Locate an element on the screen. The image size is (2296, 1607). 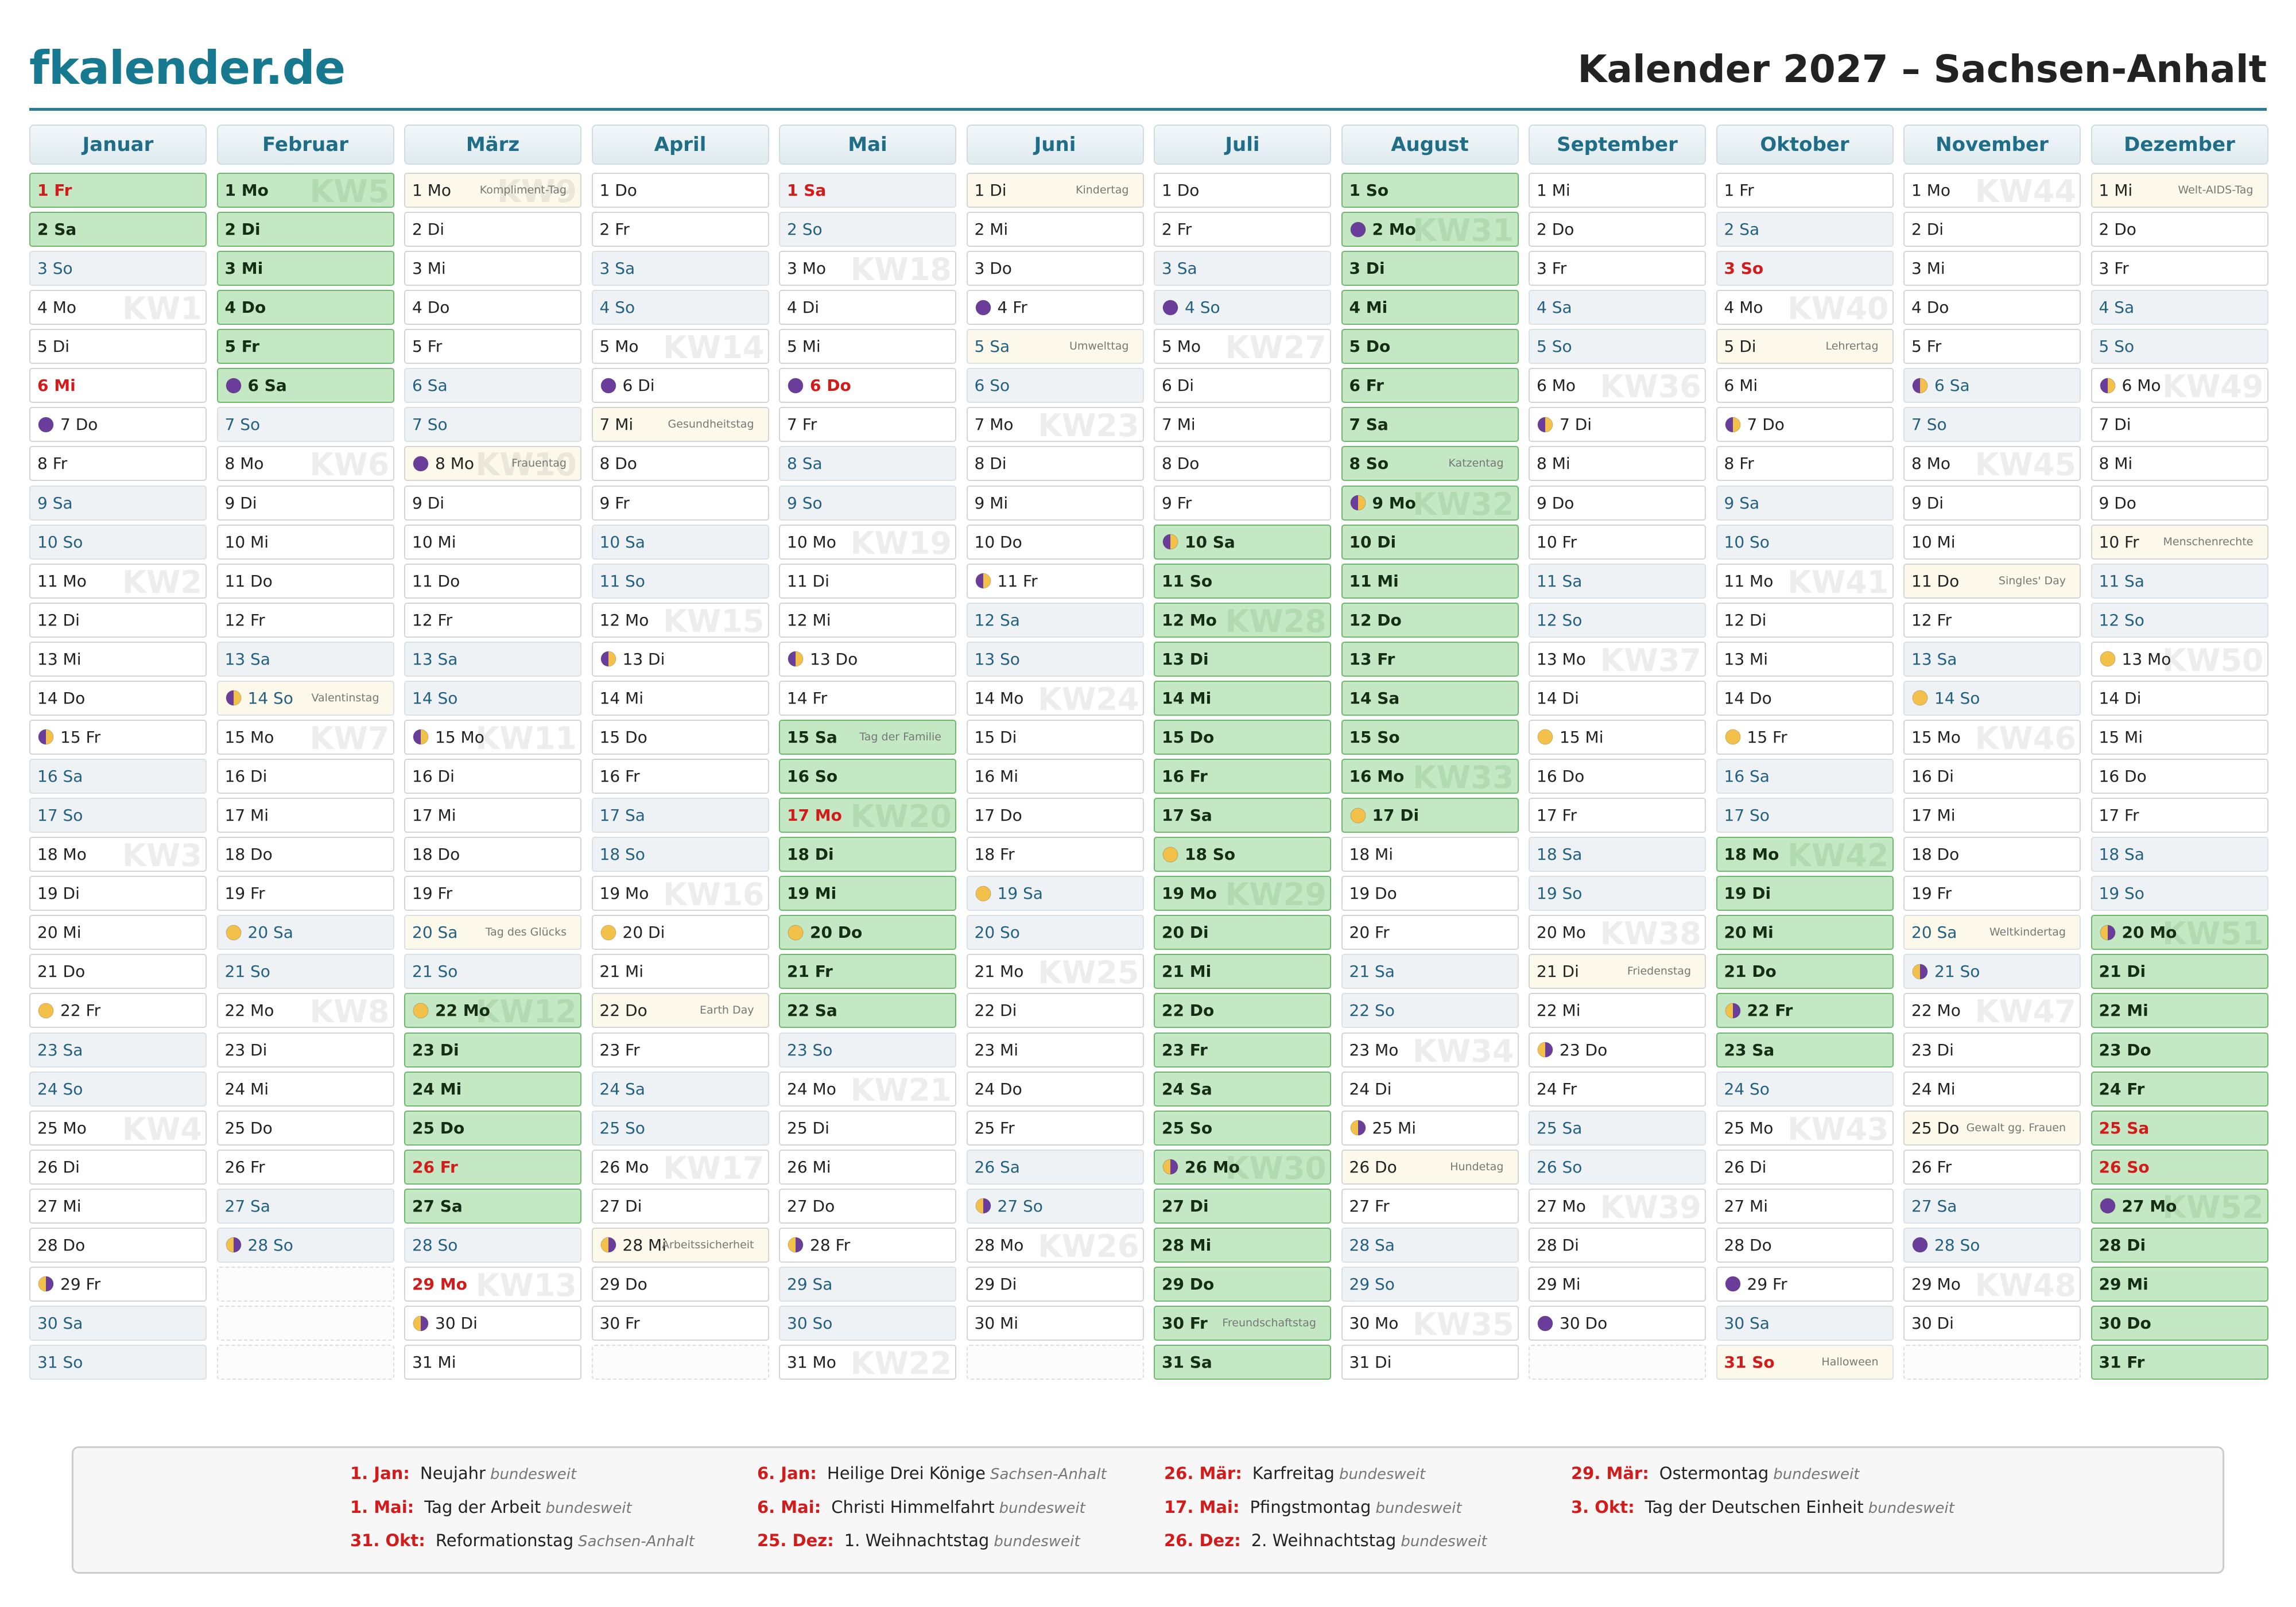
day-label: 28 So is located at coordinates (1957, 1245).